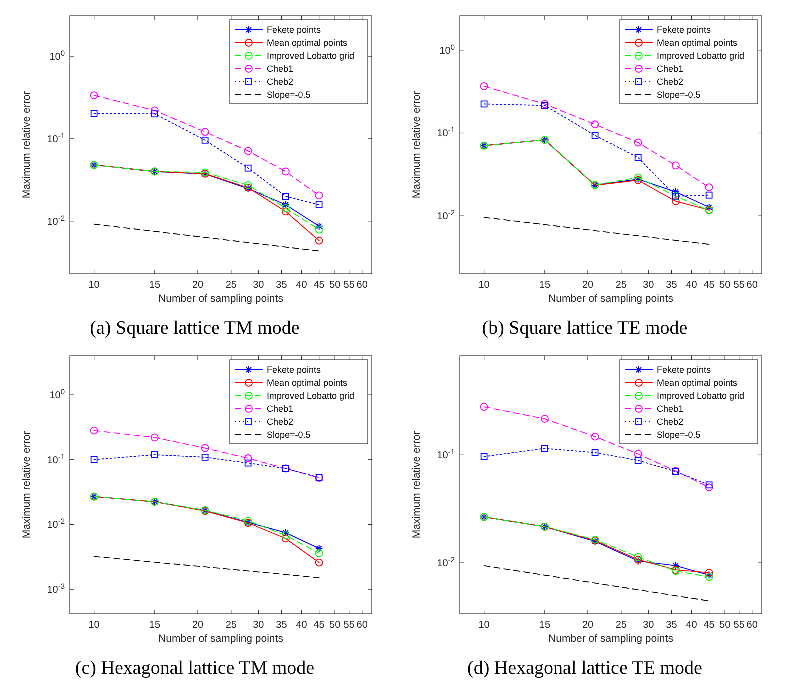 This screenshot has width=796, height=696. Describe the element at coordinates (195, 668) in the screenshot. I see `text: (c) Hexagonal lattice TM mode` at that location.